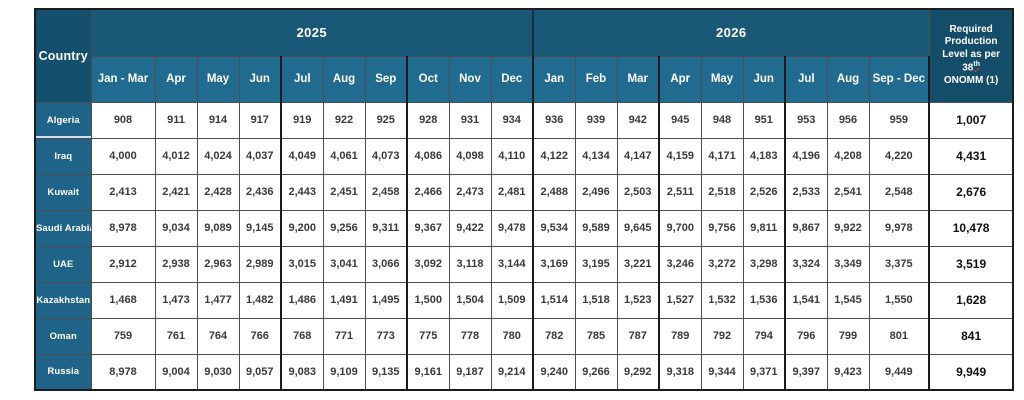  Describe the element at coordinates (806, 120) in the screenshot. I see `value-cell: 953` at that location.